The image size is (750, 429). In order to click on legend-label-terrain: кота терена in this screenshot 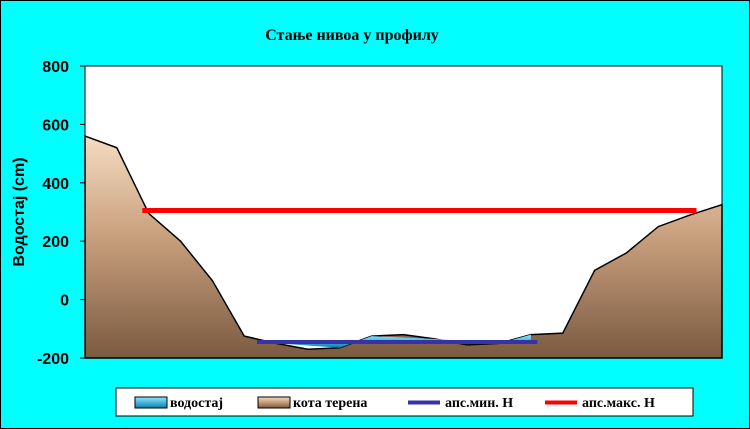, I will do `click(330, 403)`.